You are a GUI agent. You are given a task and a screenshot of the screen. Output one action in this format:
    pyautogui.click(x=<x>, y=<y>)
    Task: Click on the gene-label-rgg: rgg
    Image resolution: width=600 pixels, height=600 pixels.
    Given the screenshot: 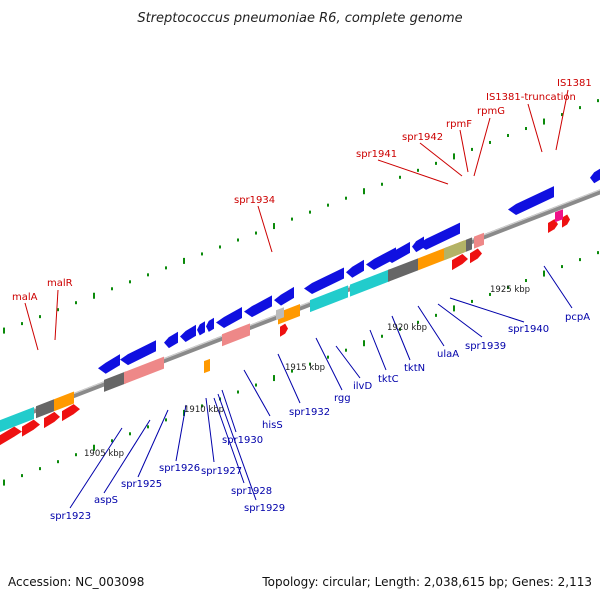 What is the action you would take?
    pyautogui.click(x=342, y=398)
    